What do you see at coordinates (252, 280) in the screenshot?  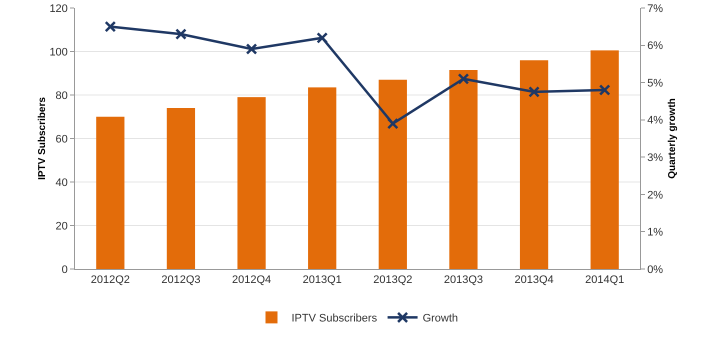 I see `x-tick-label: 2012Q4` at bounding box center [252, 280].